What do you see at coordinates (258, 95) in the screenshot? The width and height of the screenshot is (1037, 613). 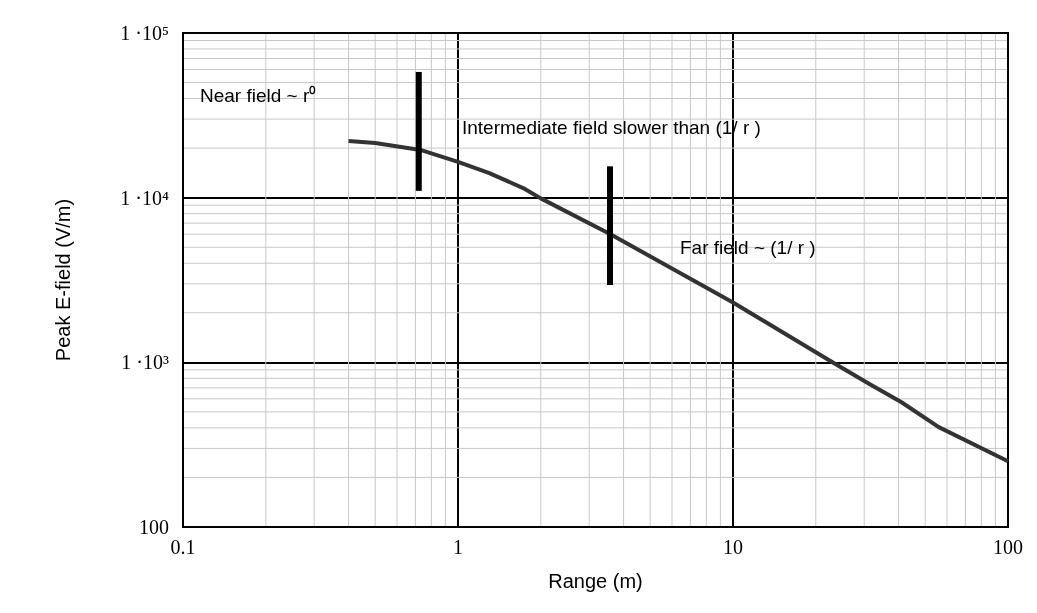 I see `annotation: Near field ~ r⁰` at bounding box center [258, 95].